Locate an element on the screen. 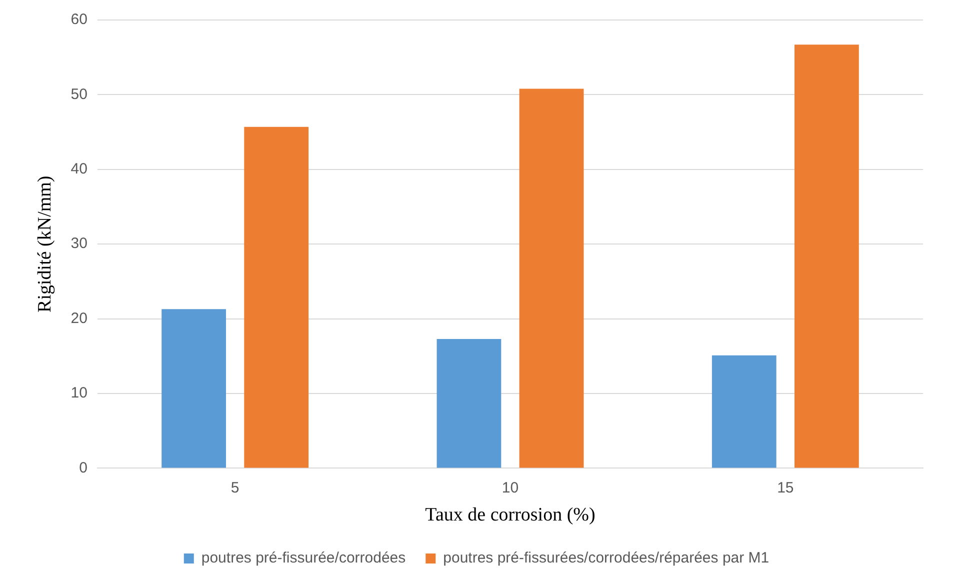 The image size is (973, 584). x-tick-label: 5 is located at coordinates (235, 487).